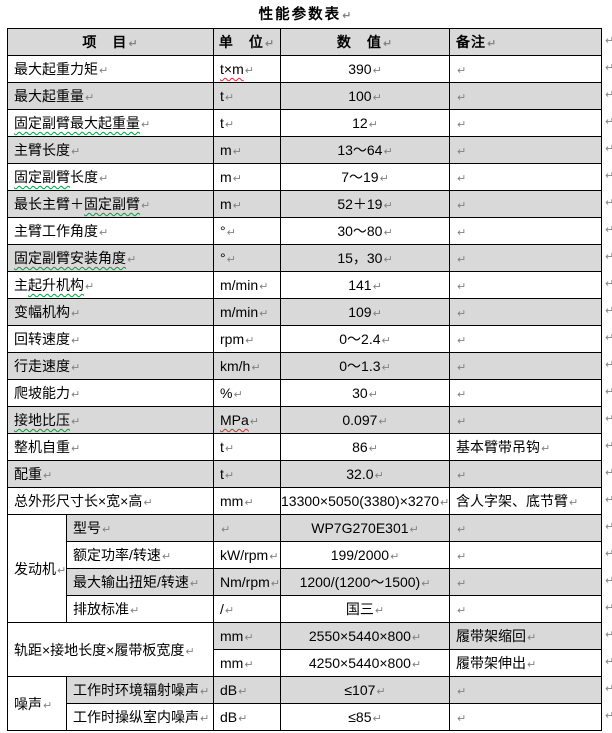 The height and width of the screenshot is (733, 612). Describe the element at coordinates (110, 393) in the screenshot. I see `item-cell: 爬坡能力↵` at that location.